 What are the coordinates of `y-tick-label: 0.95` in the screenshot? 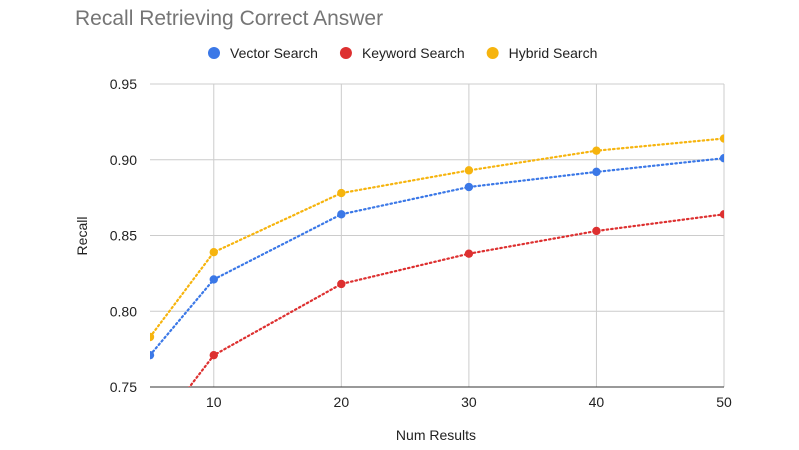 It's located at (123, 84).